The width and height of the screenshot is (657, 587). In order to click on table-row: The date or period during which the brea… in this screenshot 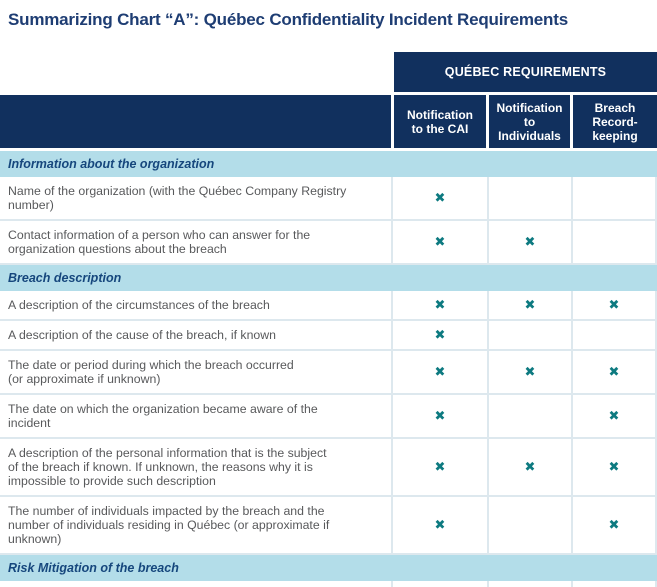, I will do `click(328, 373)`.